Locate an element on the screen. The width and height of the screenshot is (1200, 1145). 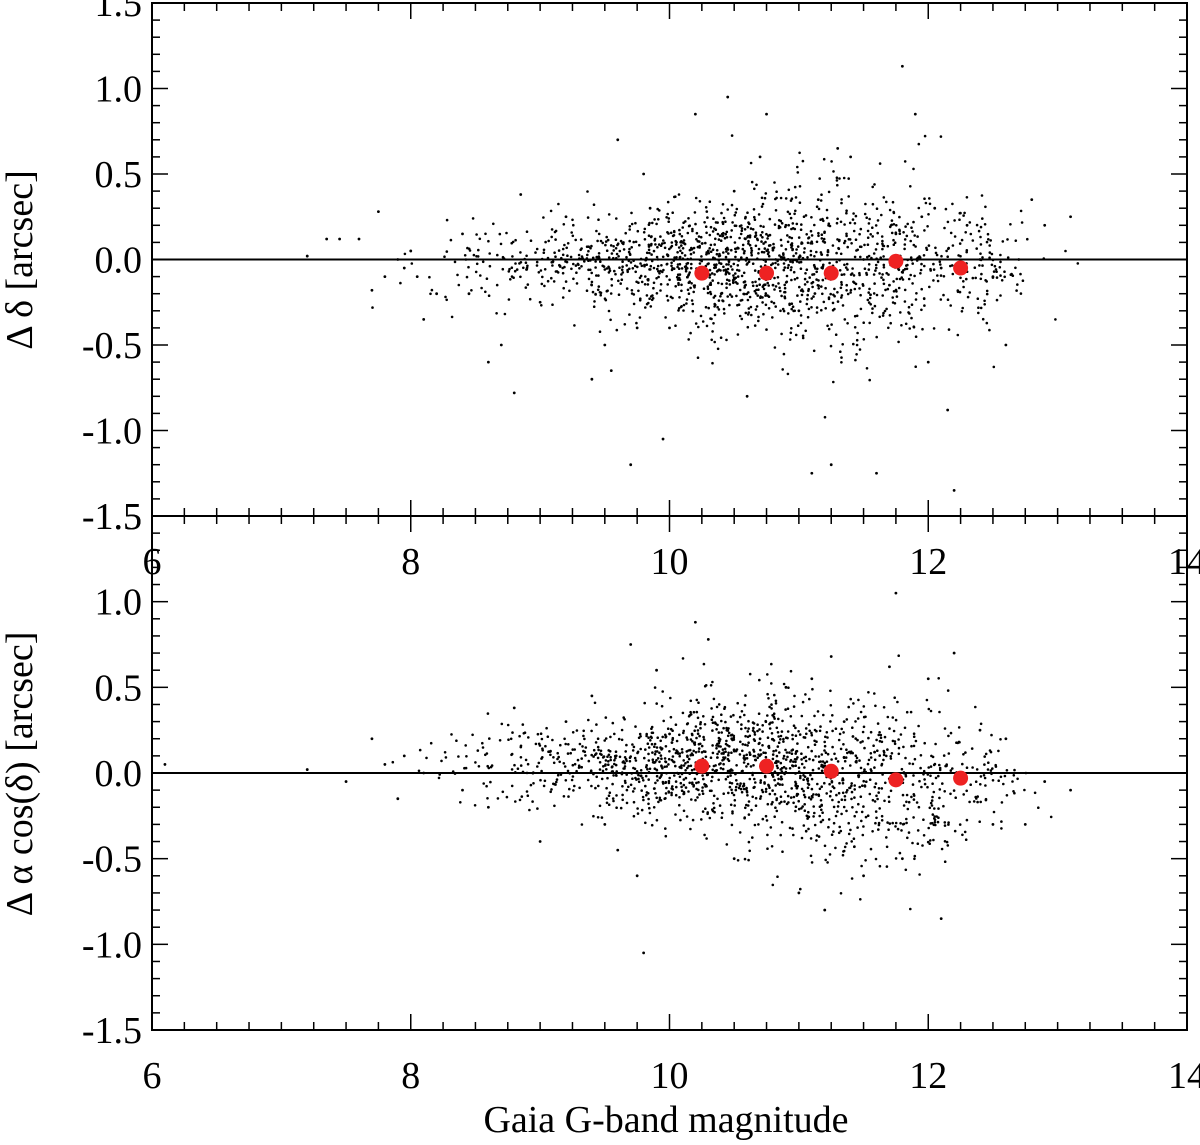
median-point is located at coordinates (961, 778).